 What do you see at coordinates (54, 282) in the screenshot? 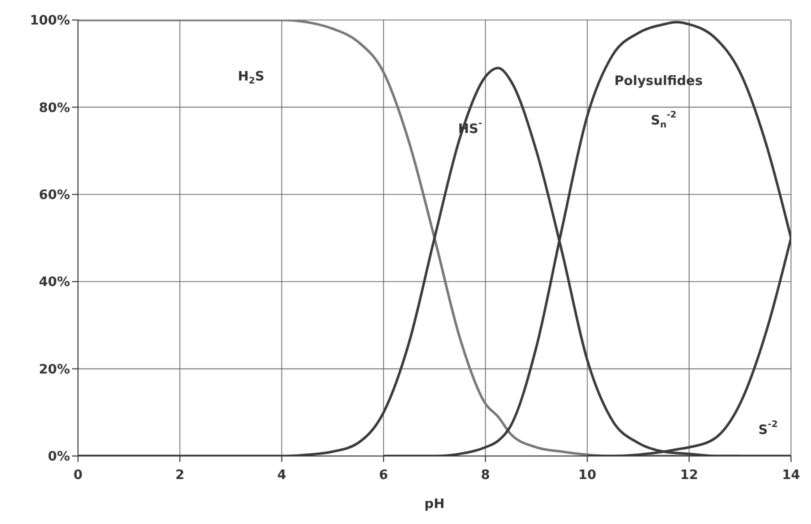
I see `y-tick-label: 40%` at bounding box center [54, 282].